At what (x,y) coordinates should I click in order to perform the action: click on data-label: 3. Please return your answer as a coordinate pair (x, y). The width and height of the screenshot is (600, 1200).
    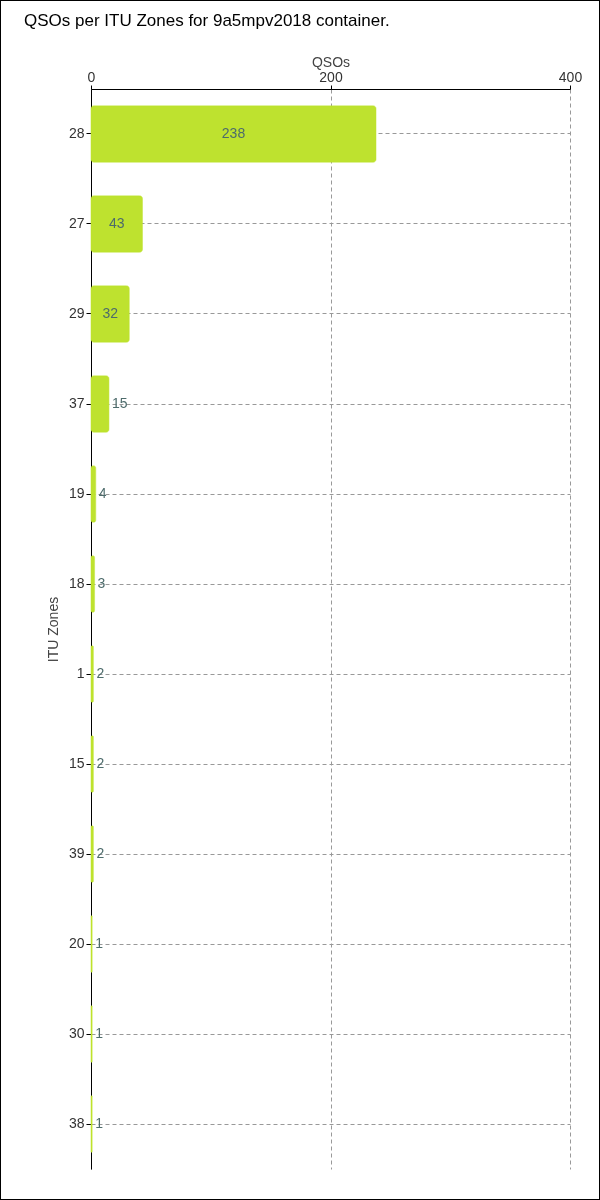
    Looking at the image, I should click on (101, 583).